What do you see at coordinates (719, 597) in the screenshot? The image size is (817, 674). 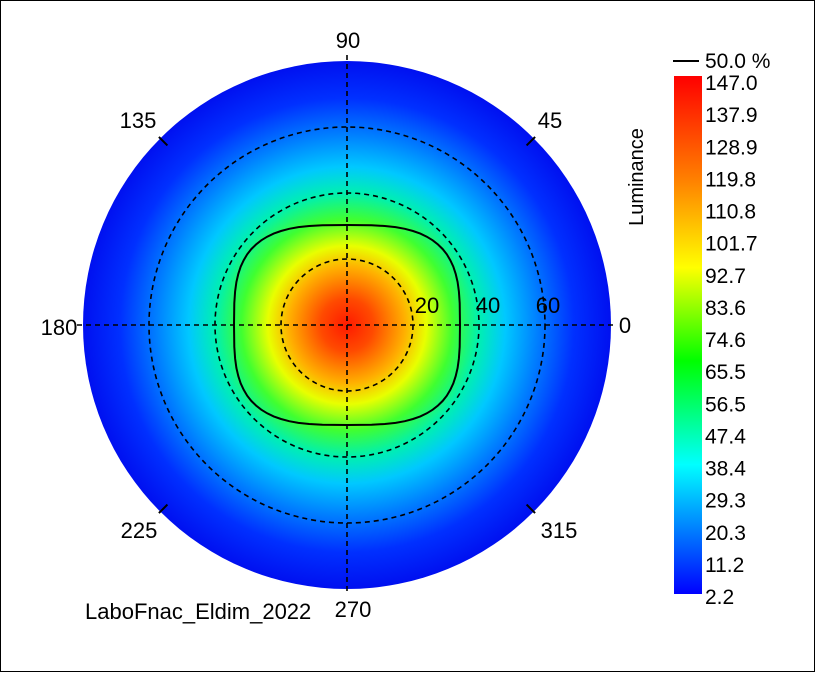 I see `colorbar-tick-16: 2.2` at bounding box center [719, 597].